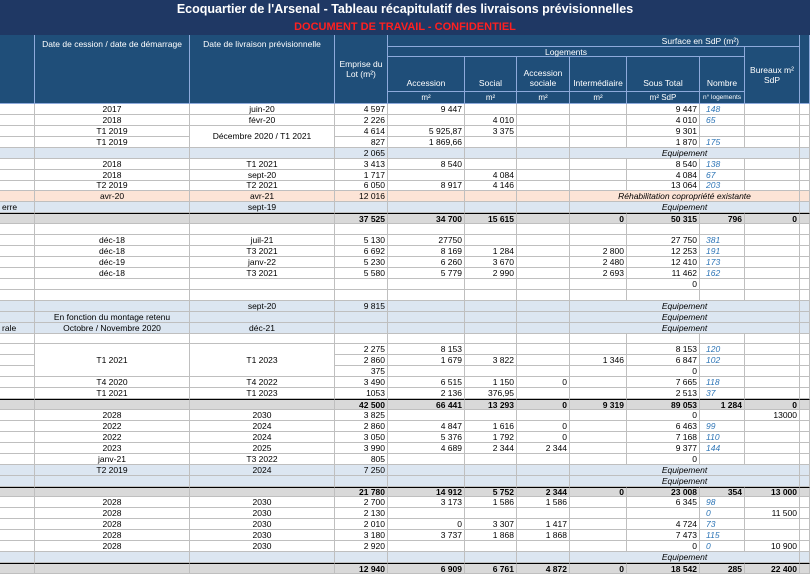 This screenshot has height=580, width=810. I want to click on table-cell: Réhabilitation copropriété existante, so click(685, 197).